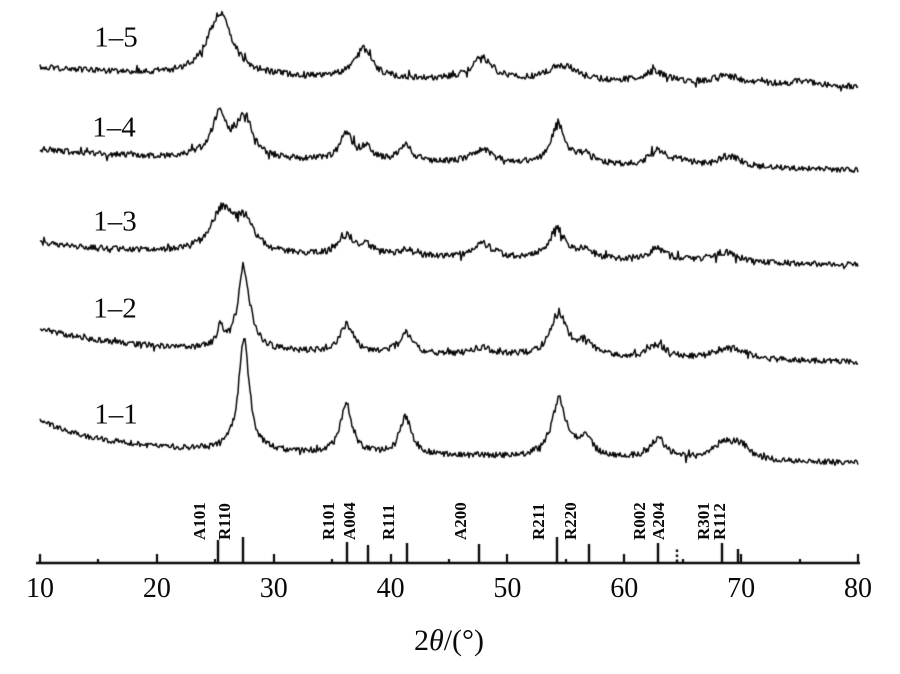 The image size is (900, 674). What do you see at coordinates (225, 521) in the screenshot?
I see `reference-peak-label: R110` at bounding box center [225, 521].